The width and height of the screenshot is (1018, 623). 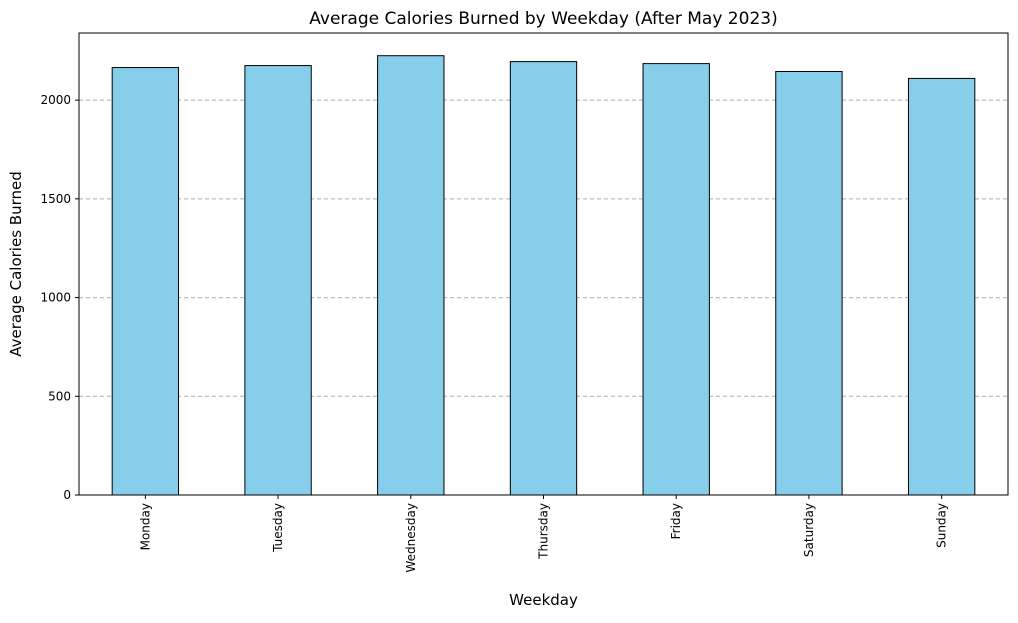 What do you see at coordinates (145, 281) in the screenshot?
I see `bar-monday` at bounding box center [145, 281].